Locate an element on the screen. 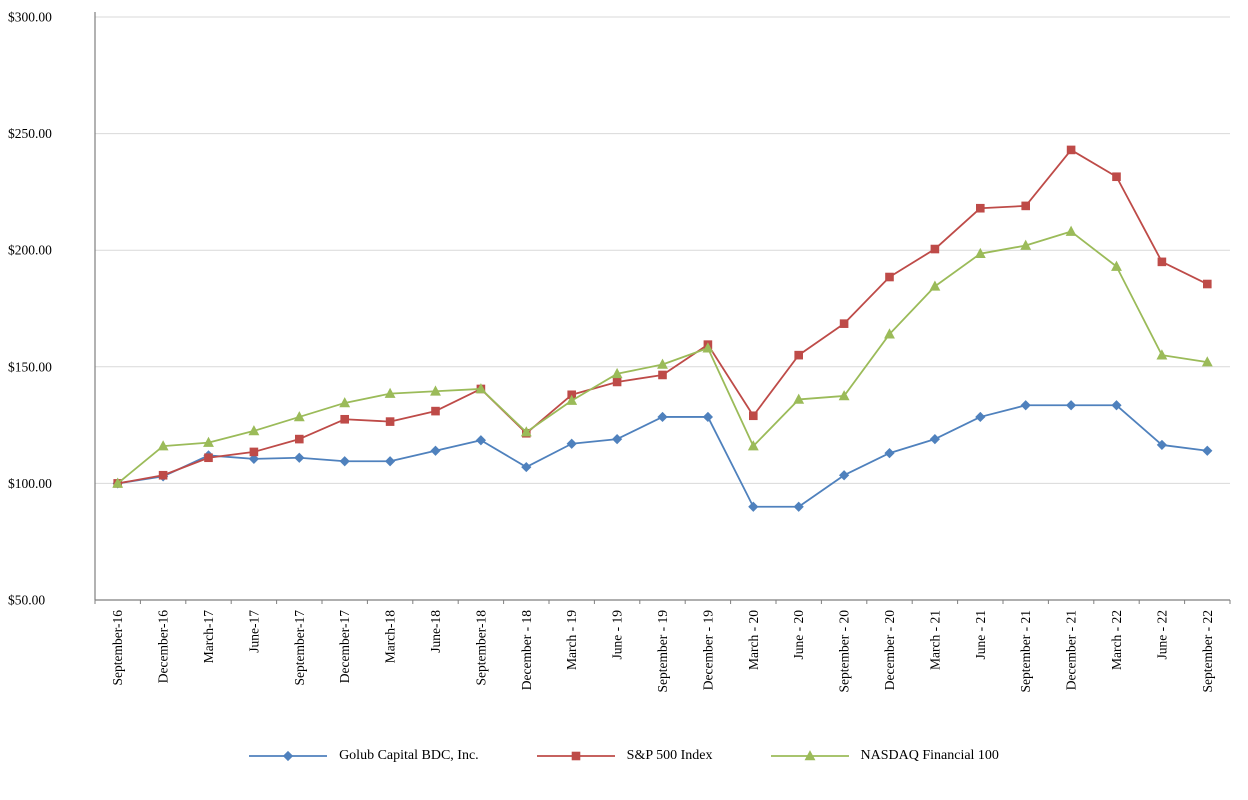 The height and width of the screenshot is (800, 1248). x-tick-label: December - 20 is located at coordinates (889, 650).